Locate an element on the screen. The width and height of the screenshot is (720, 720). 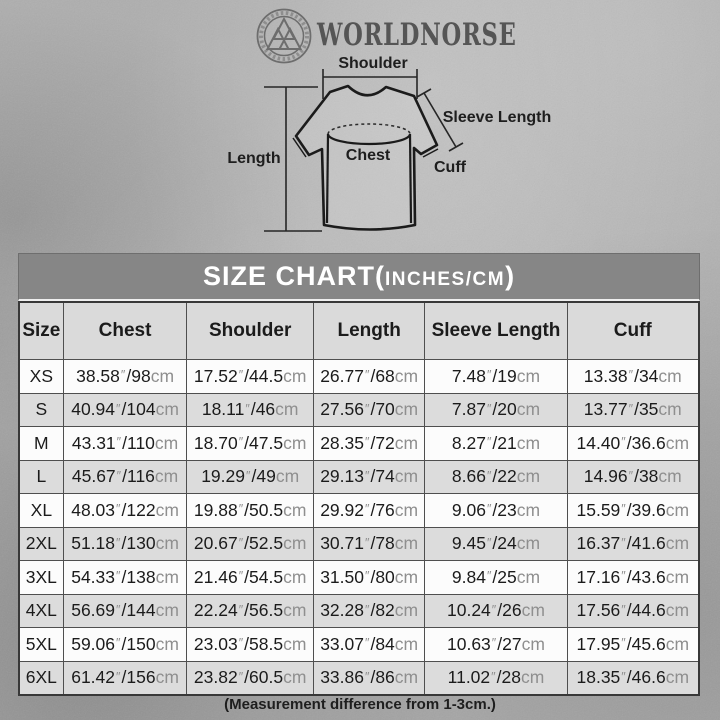
measure-cell: 30.71″/78cm is located at coordinates (369, 543).